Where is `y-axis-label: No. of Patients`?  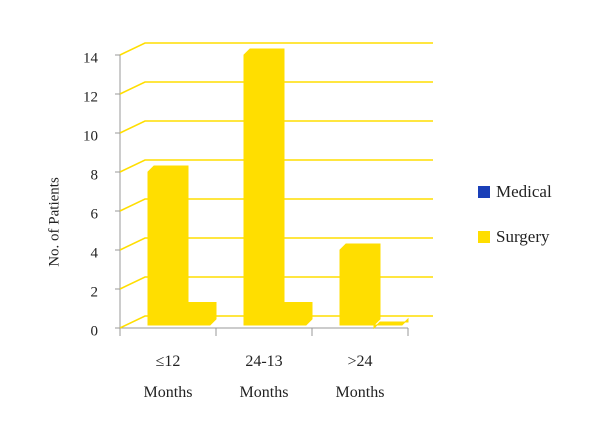 y-axis-label: No. of Patients is located at coordinates (54, 222).